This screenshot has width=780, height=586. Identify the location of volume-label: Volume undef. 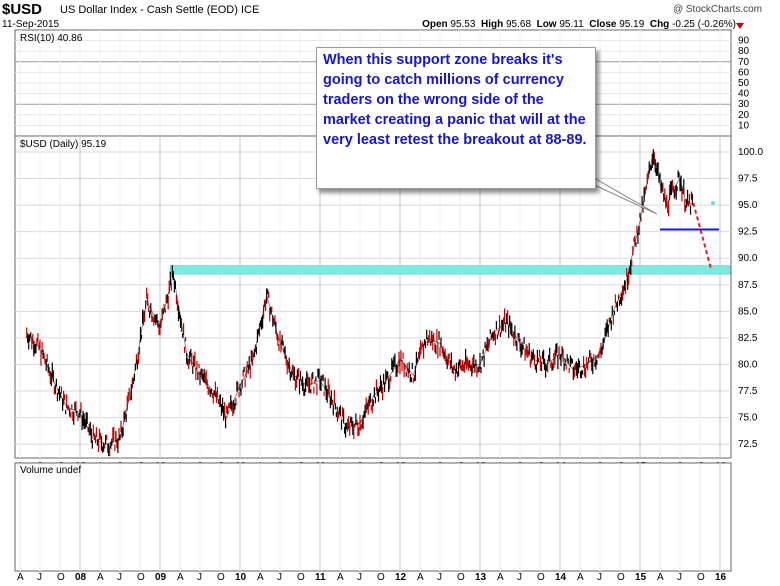
(50, 470).